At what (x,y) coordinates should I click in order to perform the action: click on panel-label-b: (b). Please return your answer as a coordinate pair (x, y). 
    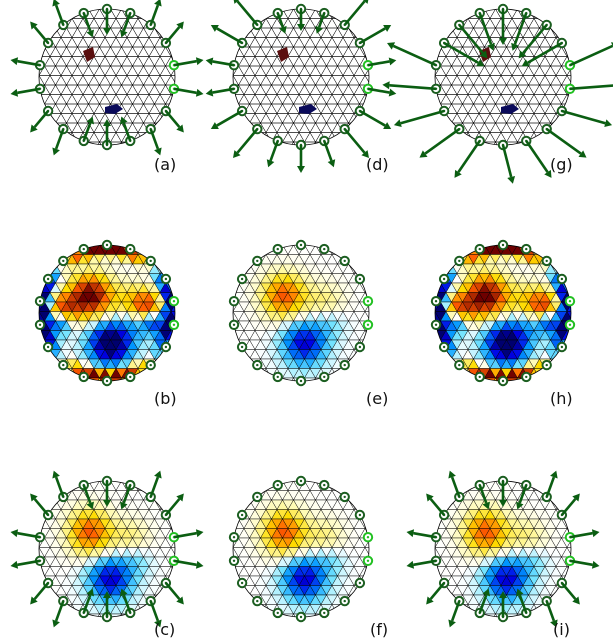
    Looking at the image, I should click on (165, 398).